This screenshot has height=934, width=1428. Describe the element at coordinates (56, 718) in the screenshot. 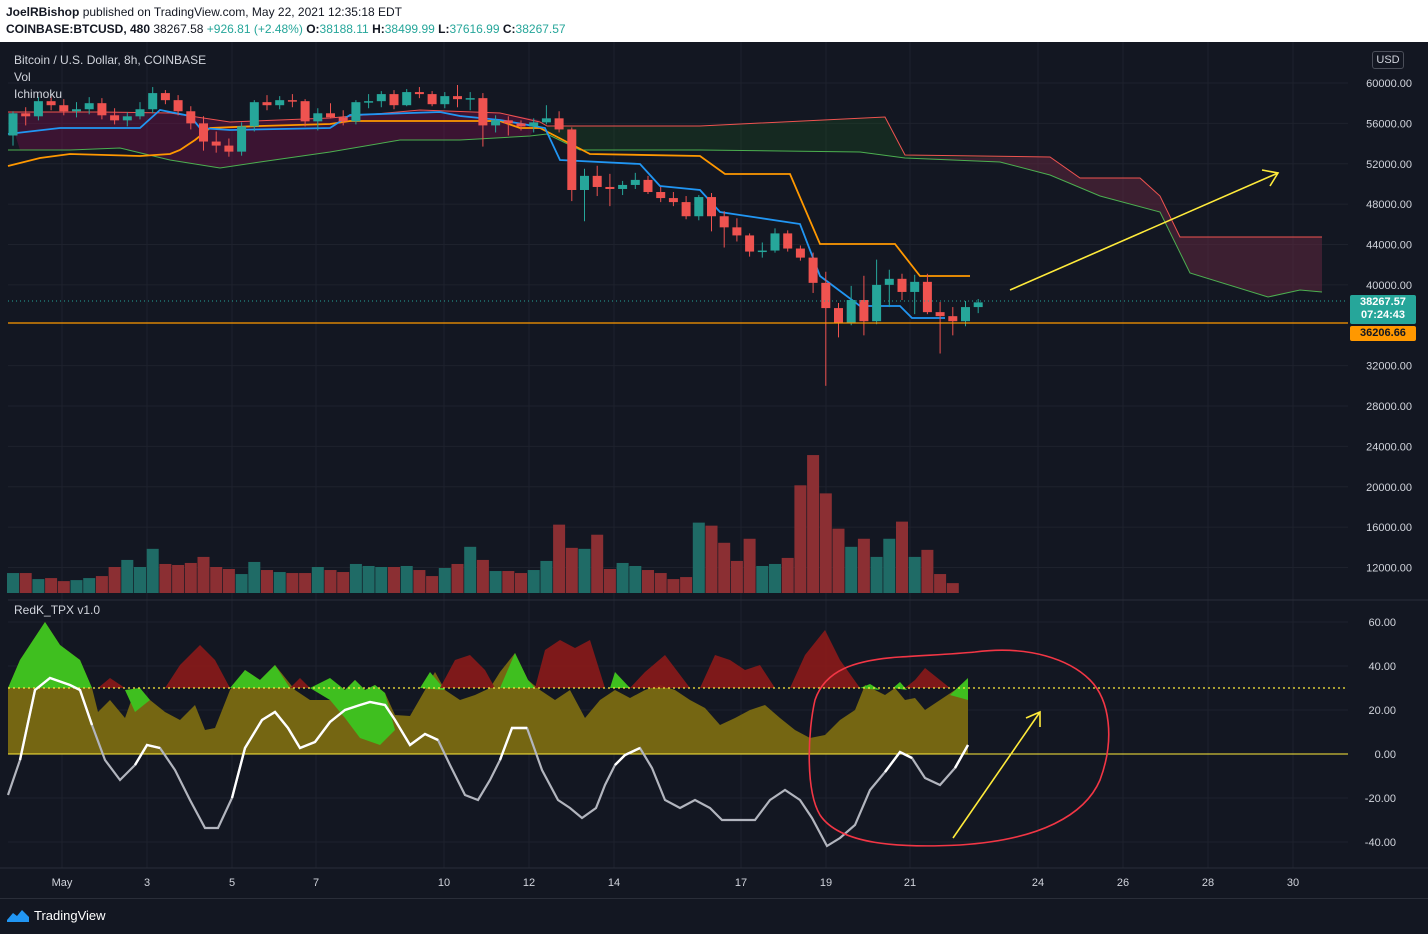

I see `tpx-signal-bull-segment` at that location.